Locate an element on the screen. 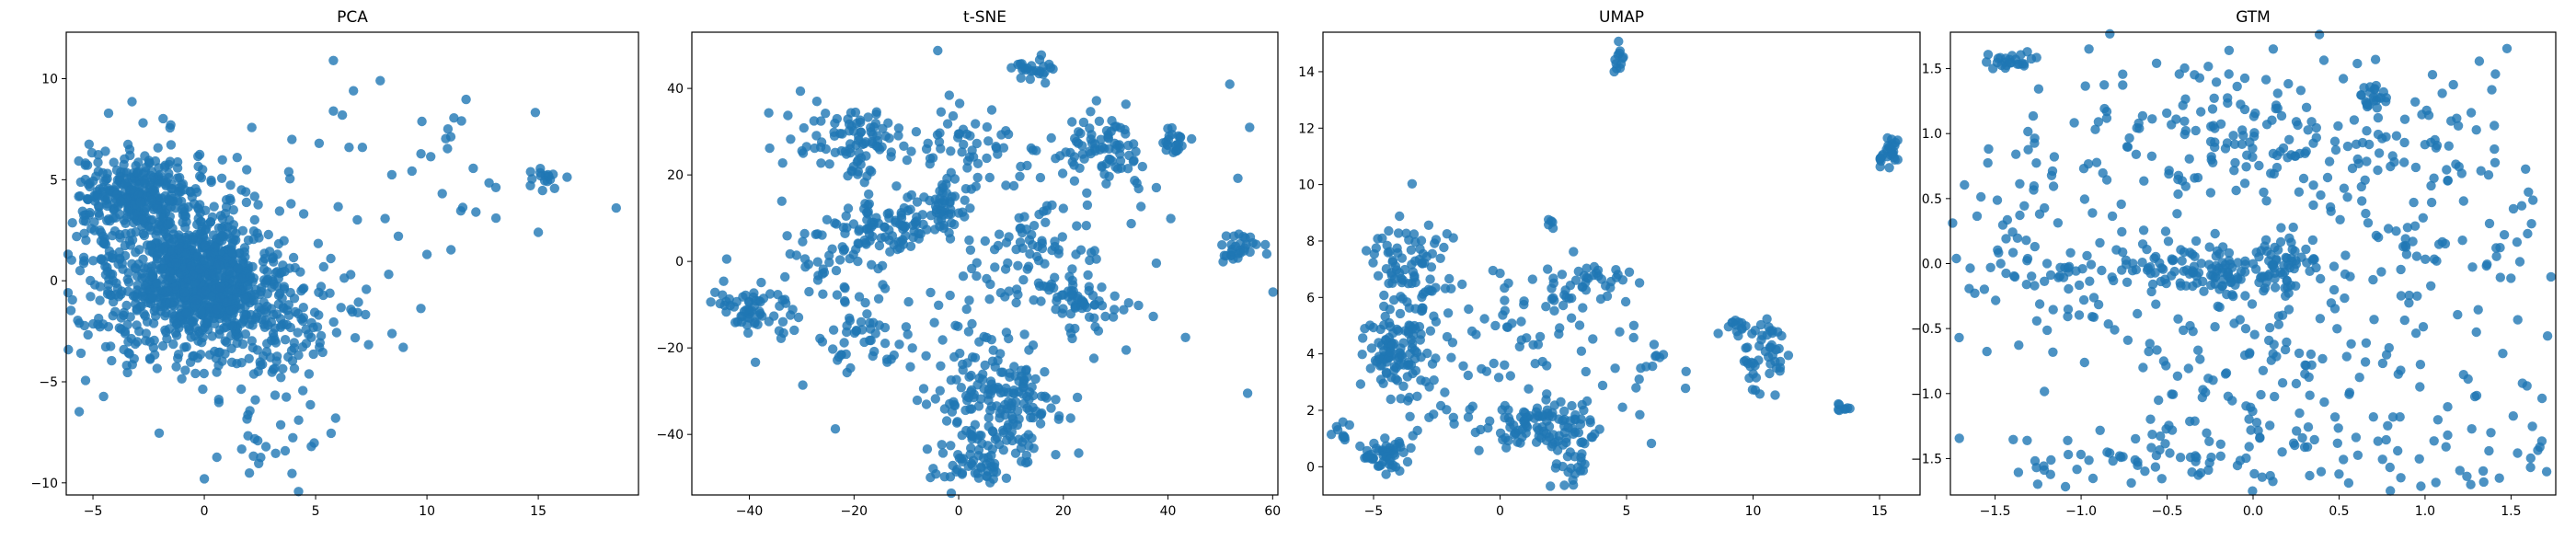 Image resolution: width=2576 pixels, height=552 pixels. x-tick-label: 0 is located at coordinates (1500, 511).